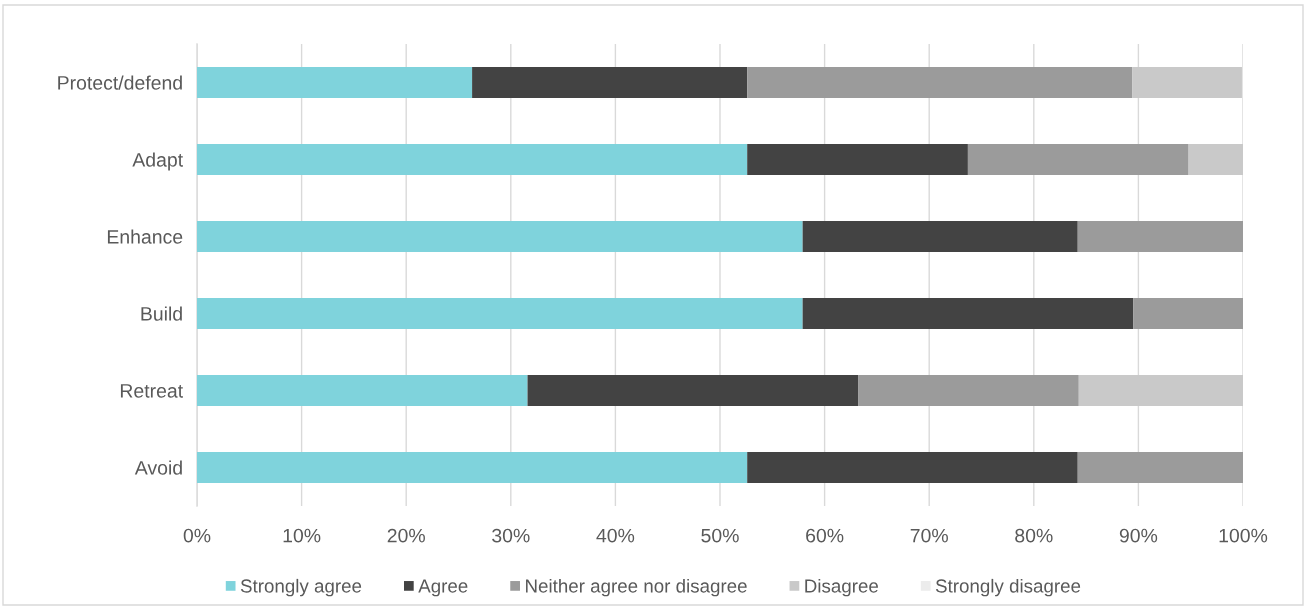 This screenshot has height=608, width=1306. I want to click on y-tick-label: Protect/defend, so click(120, 82).